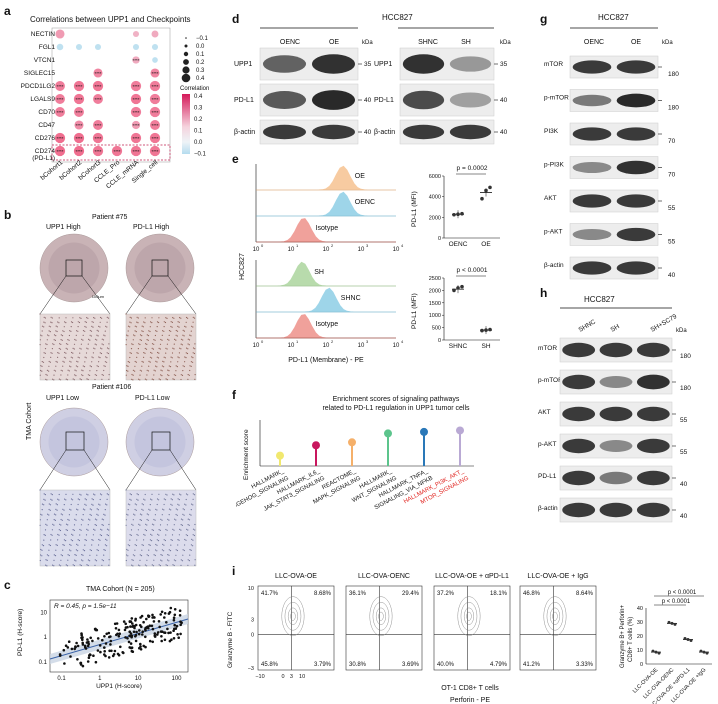 The width and height of the screenshot is (718, 704). I want to click on kda-value: 70, so click(672, 175).